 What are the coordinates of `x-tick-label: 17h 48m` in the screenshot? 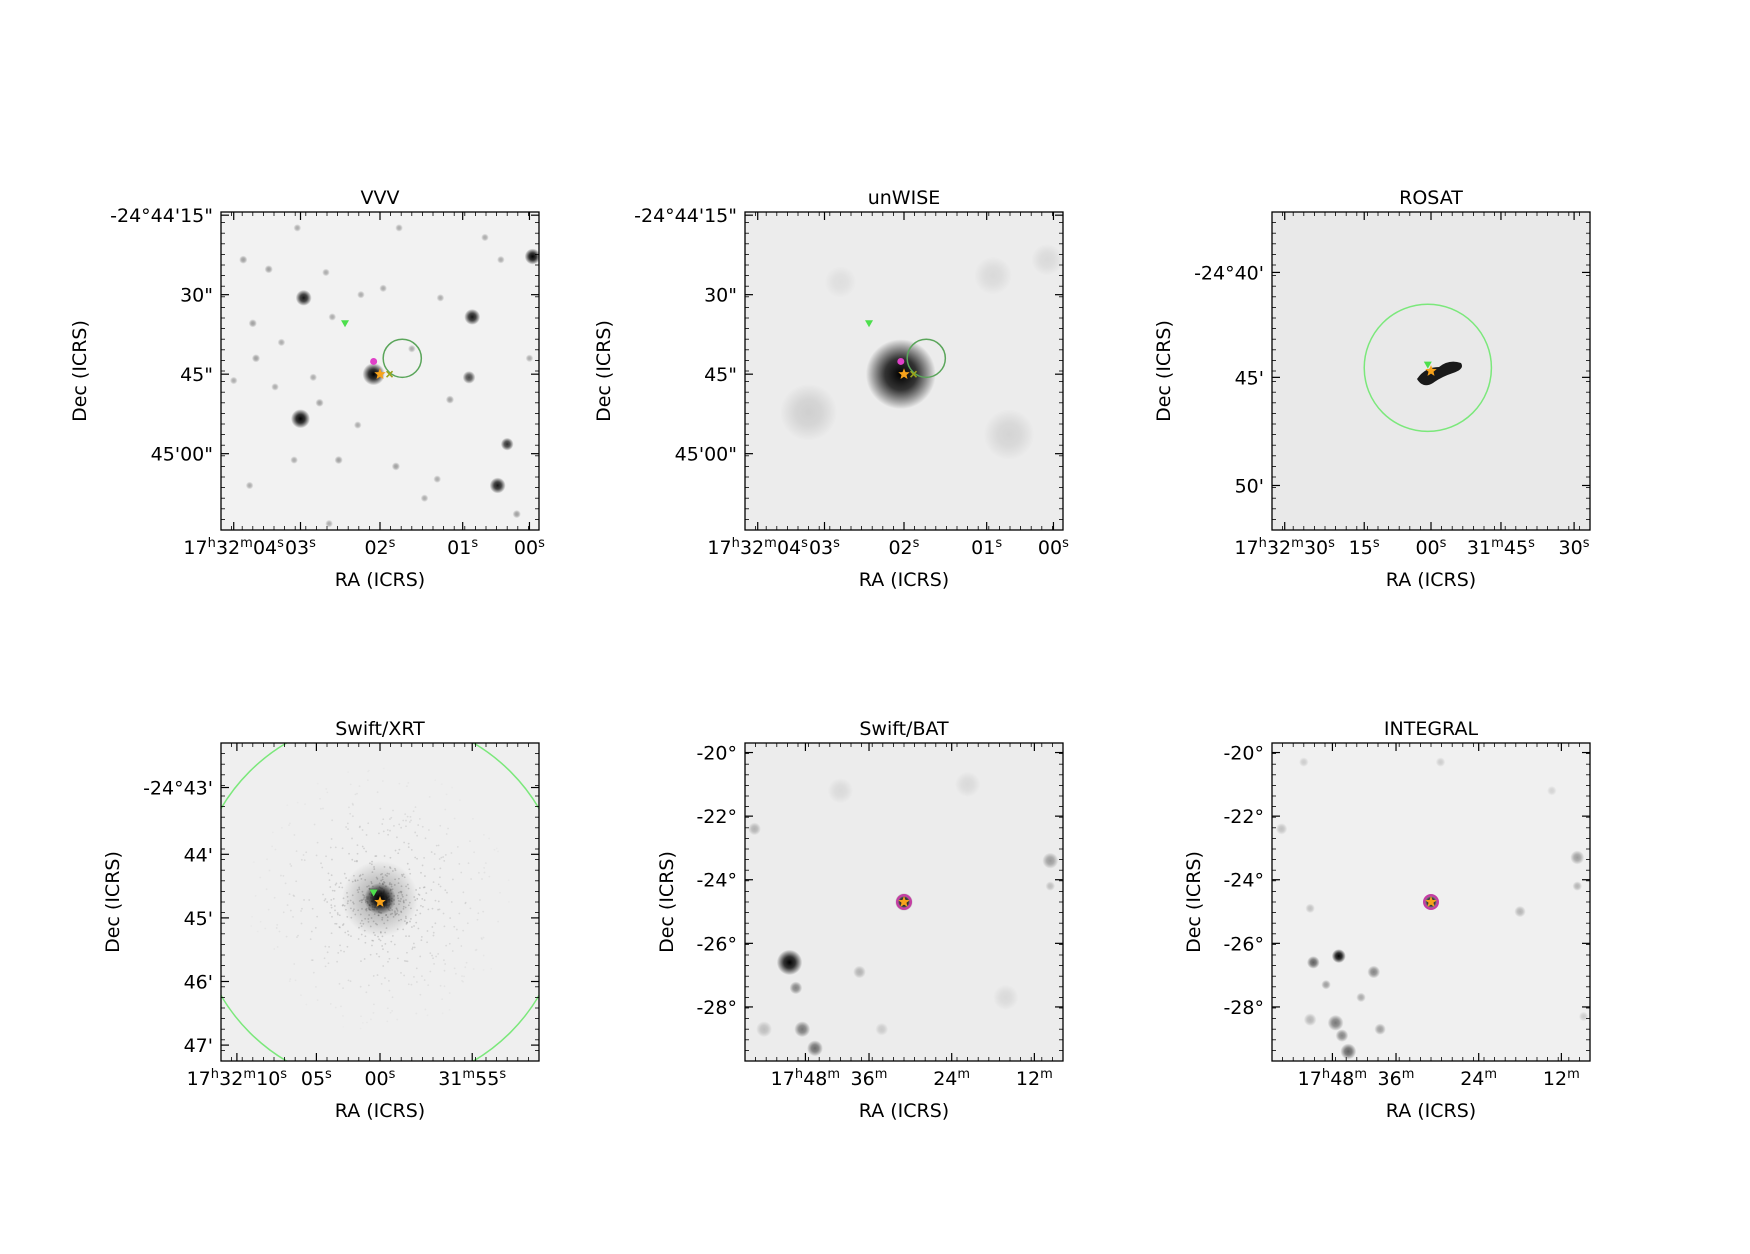 It's located at (1333, 1078).